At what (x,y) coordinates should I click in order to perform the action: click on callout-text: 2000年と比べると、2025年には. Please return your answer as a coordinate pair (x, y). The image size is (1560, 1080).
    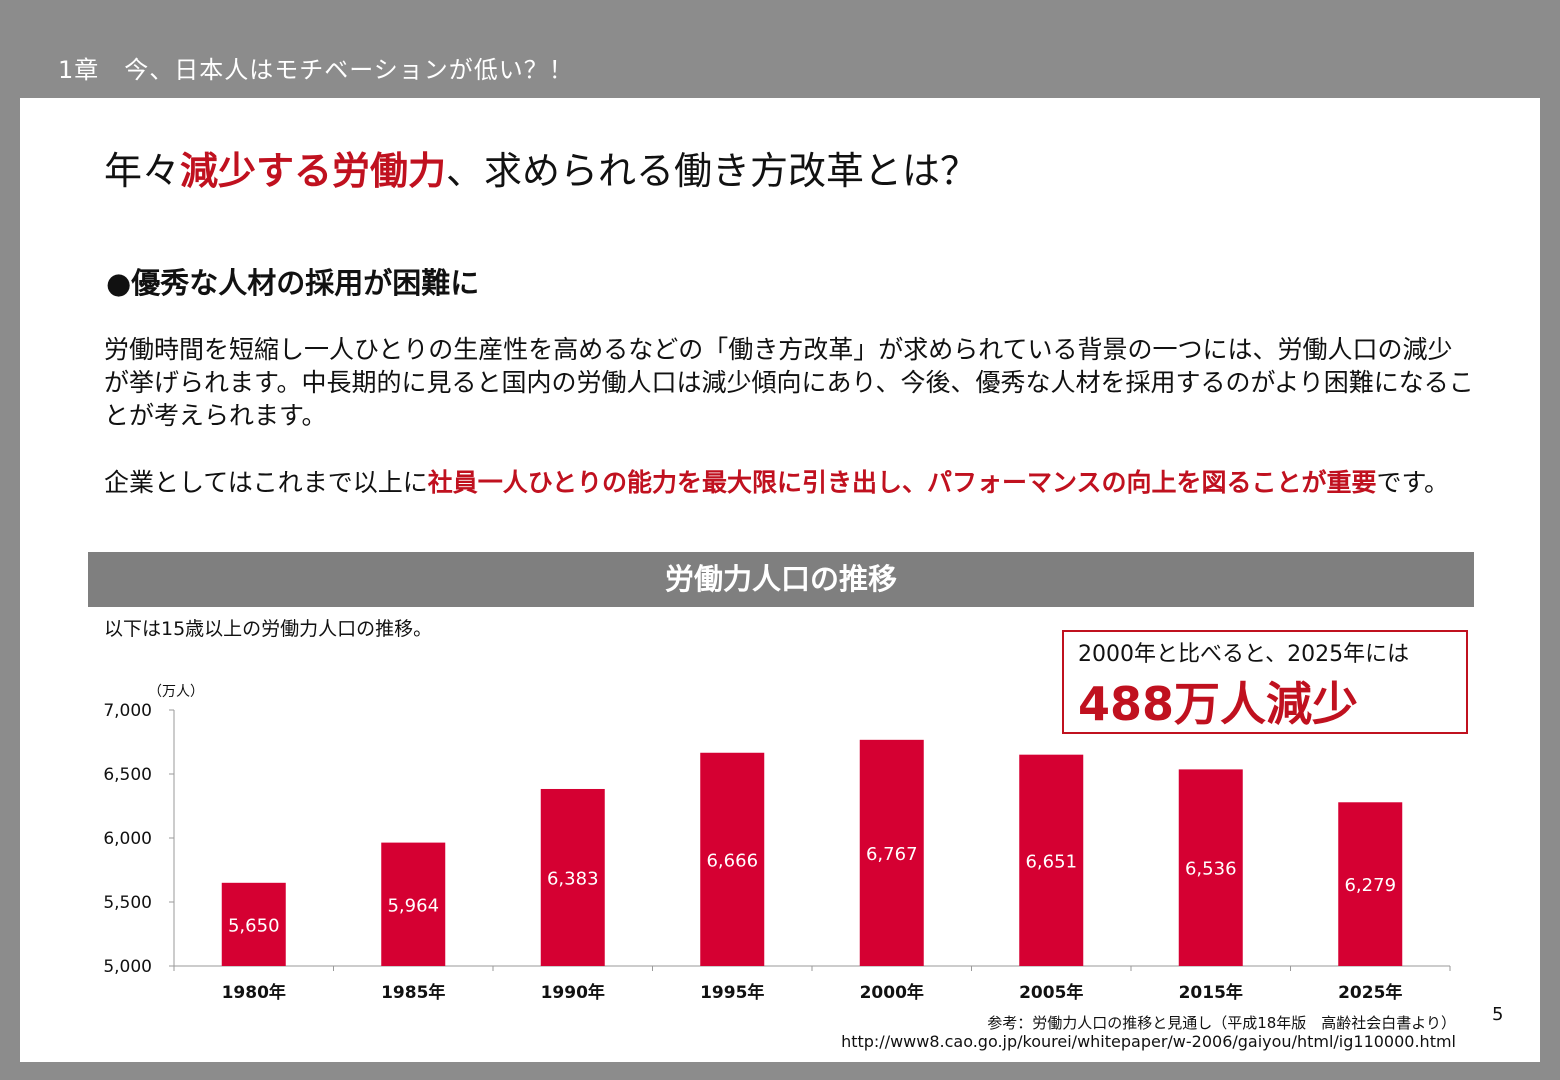
    Looking at the image, I should click on (1244, 654).